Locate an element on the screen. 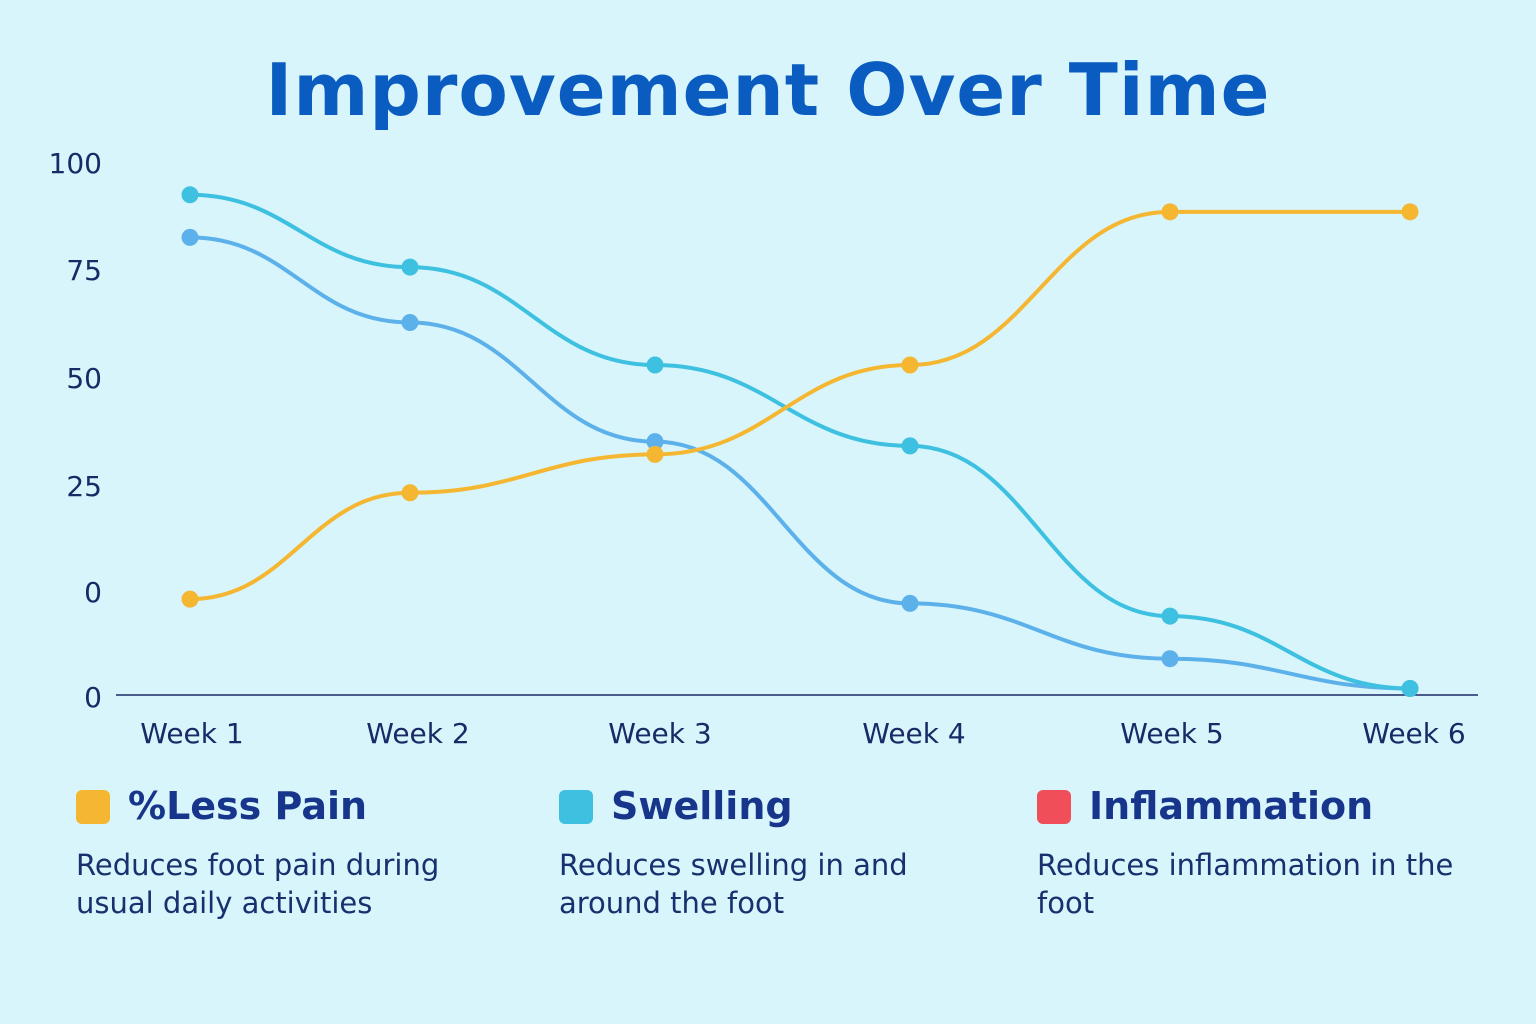  legend-desc-inflammation: Reduces inflammation in the foot is located at coordinates (1245, 884).